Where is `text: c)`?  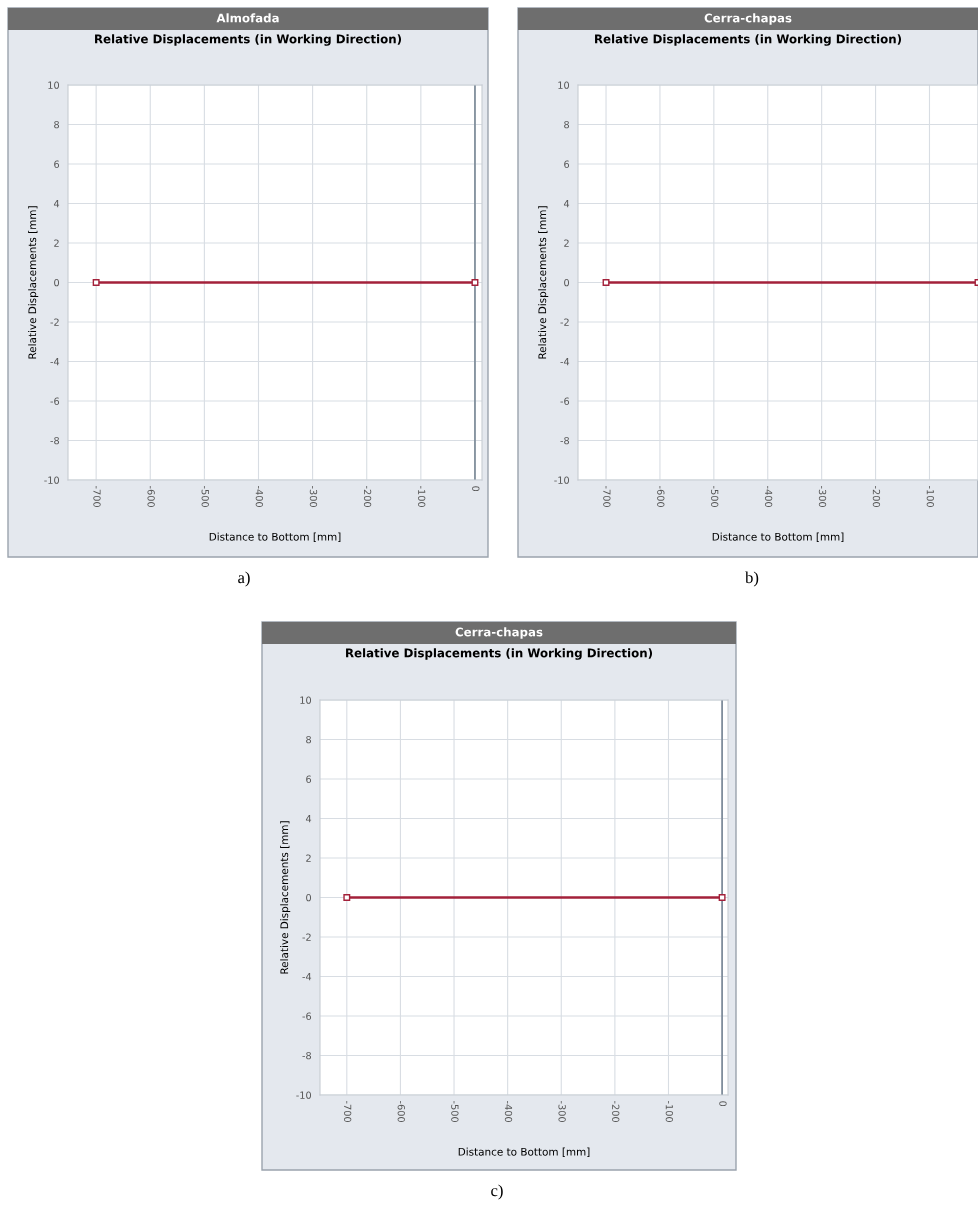 text: c) is located at coordinates (497, 1192).